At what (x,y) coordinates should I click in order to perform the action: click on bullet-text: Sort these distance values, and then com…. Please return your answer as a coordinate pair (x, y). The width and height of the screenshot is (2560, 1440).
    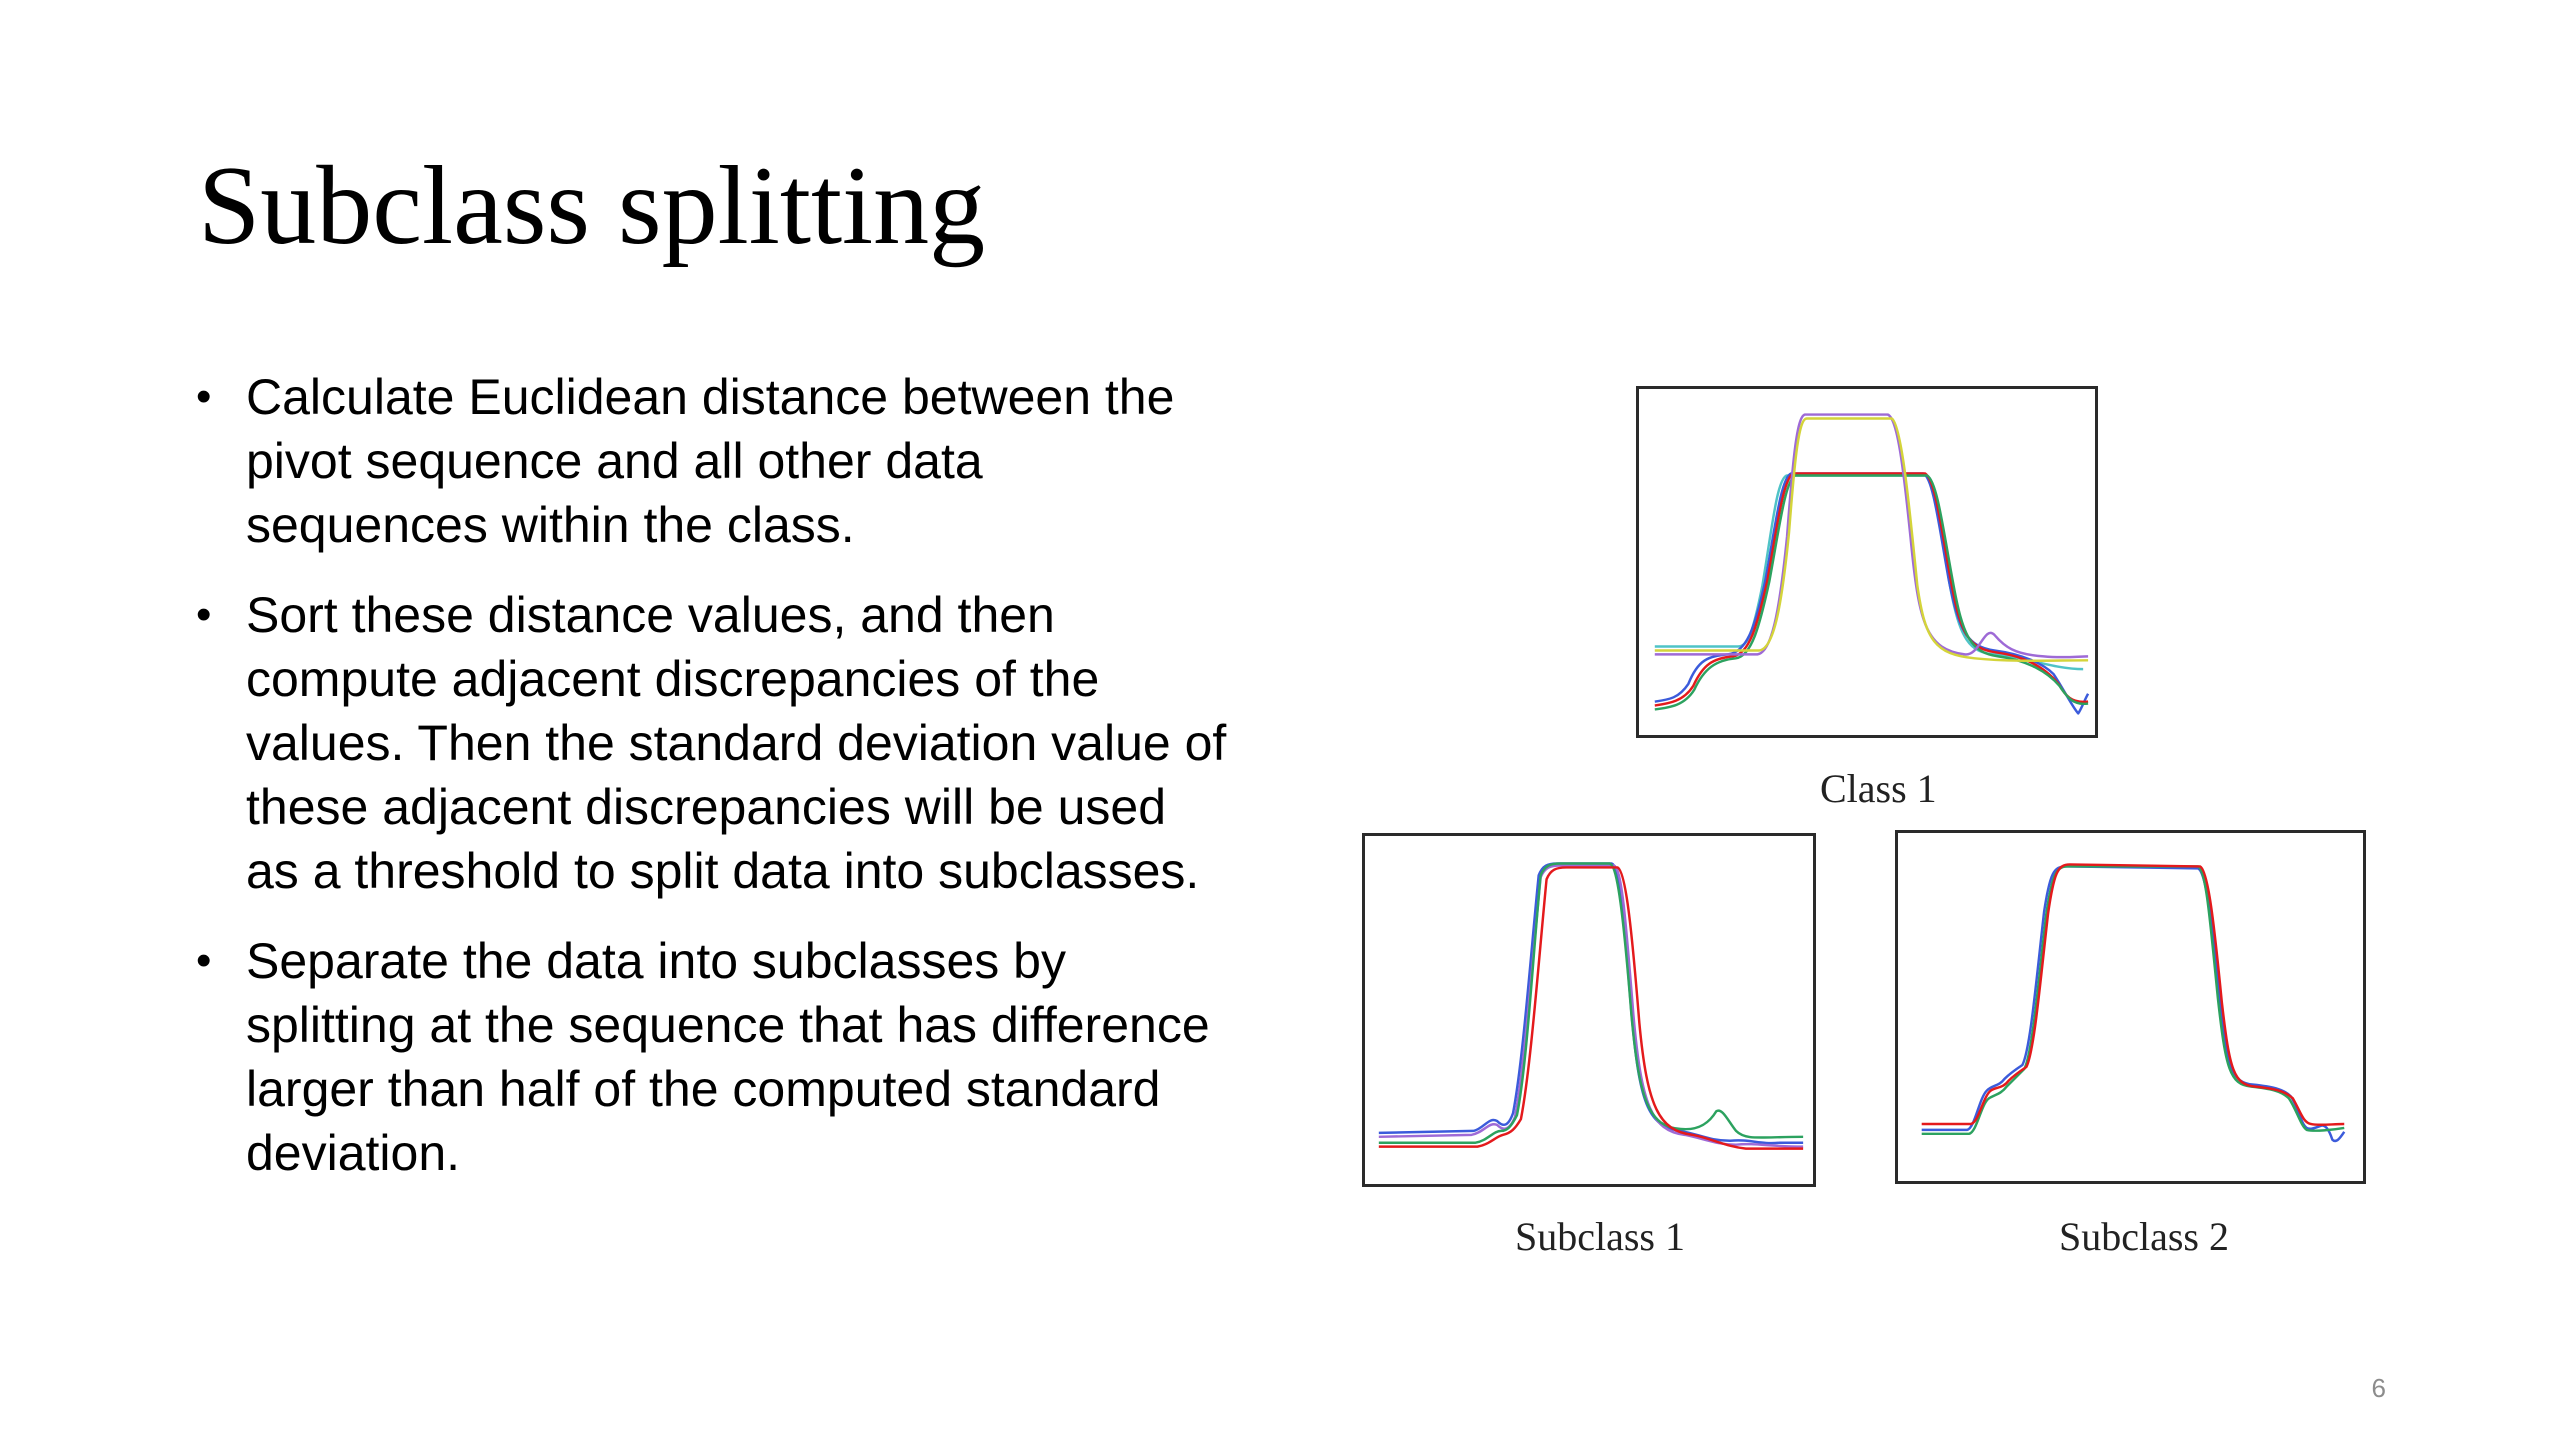
    Looking at the image, I should click on (736, 743).